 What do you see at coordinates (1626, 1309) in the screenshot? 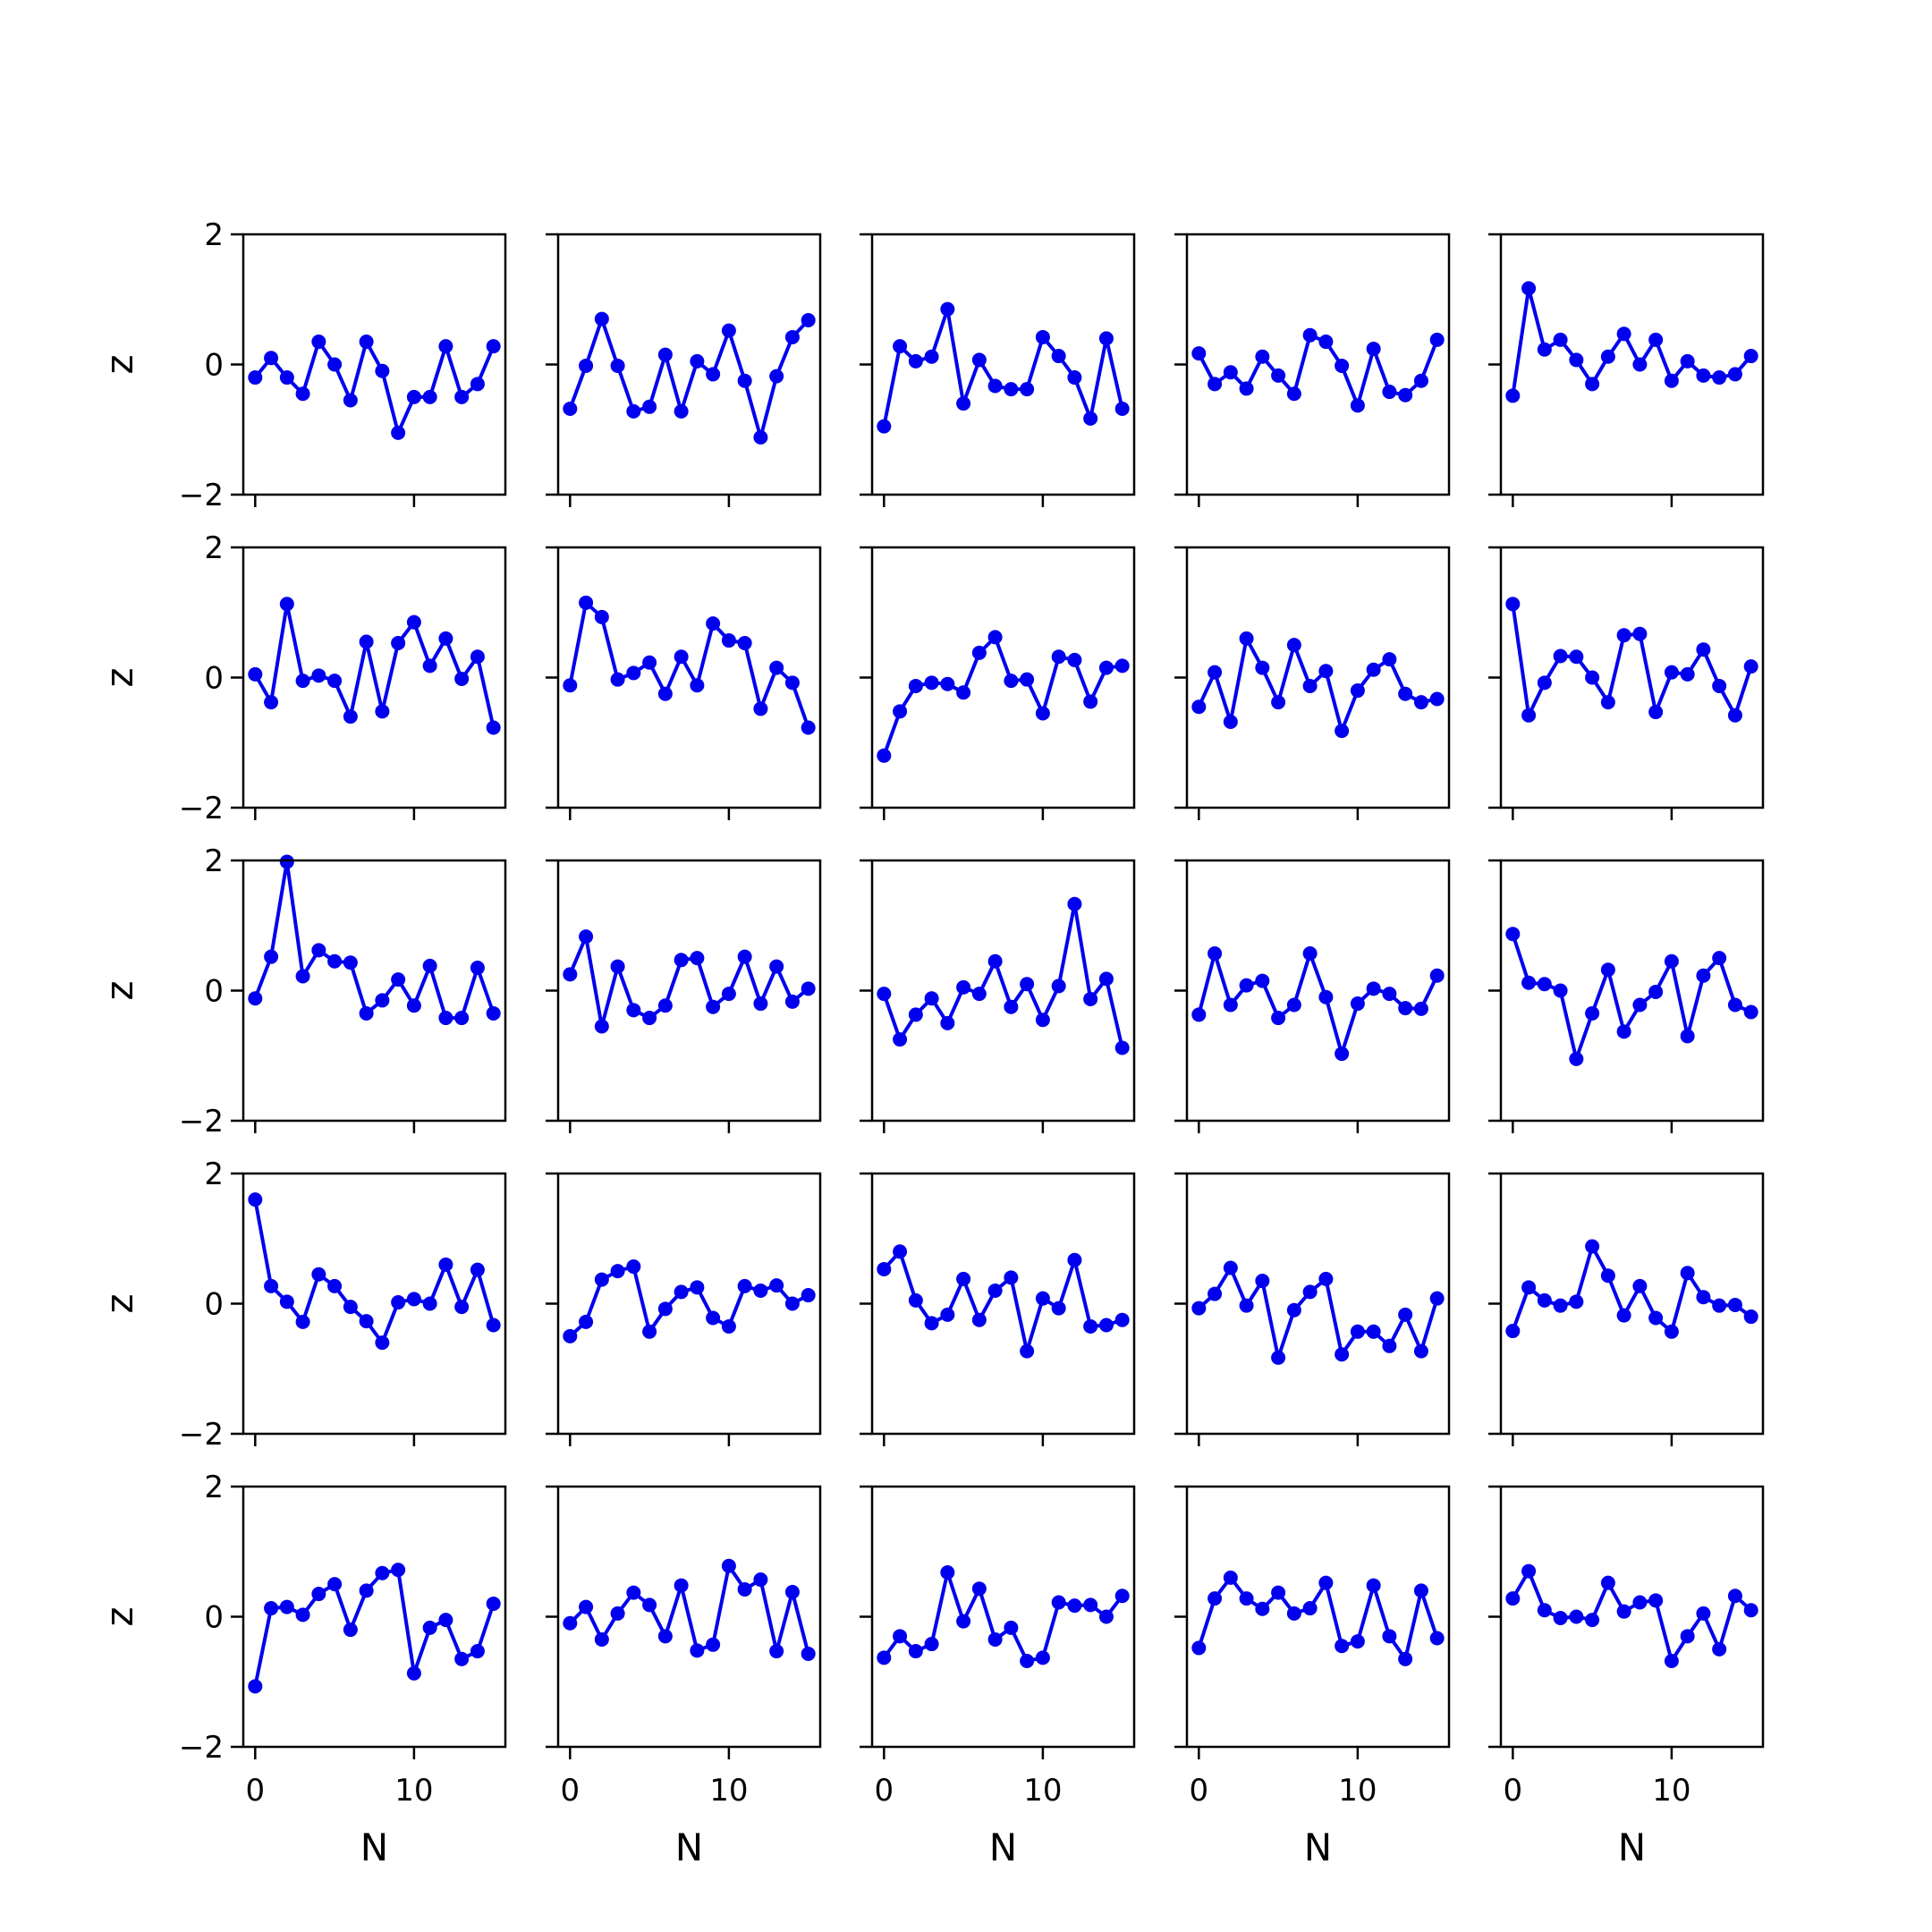
I see `subplot-r4-c5` at bounding box center [1626, 1309].